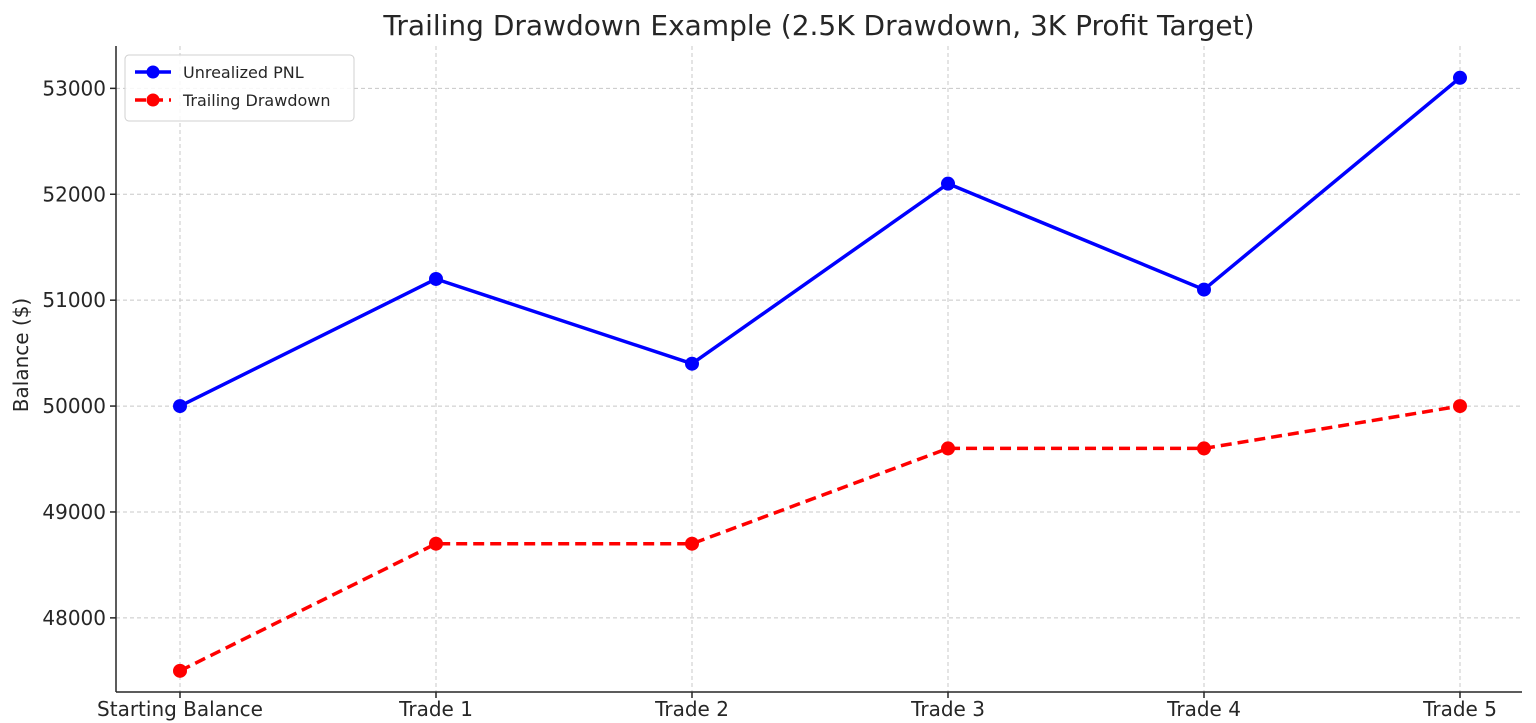  What do you see at coordinates (243, 72) in the screenshot?
I see `legend-label: Unrealized PNL` at bounding box center [243, 72].